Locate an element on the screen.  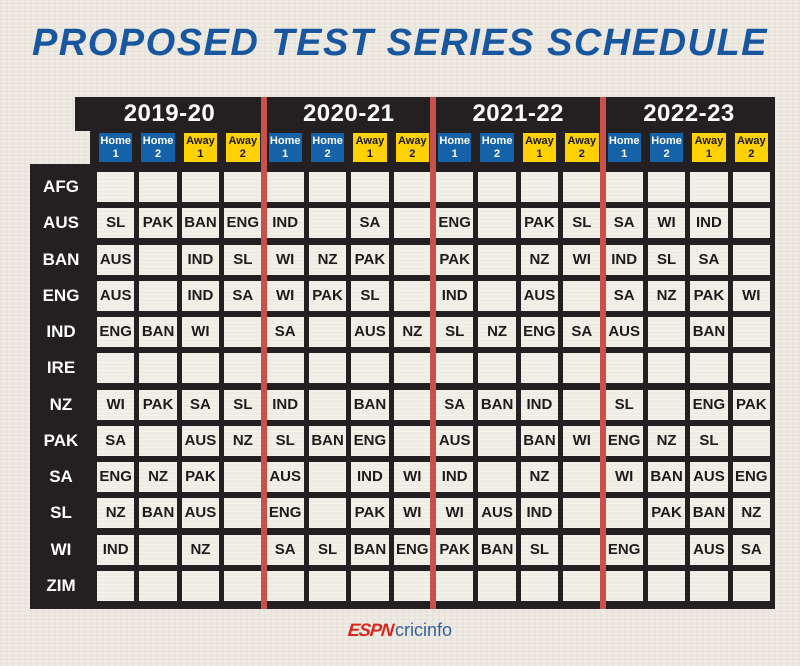
column-header-away-1: Away 1 is located at coordinates (539, 147).